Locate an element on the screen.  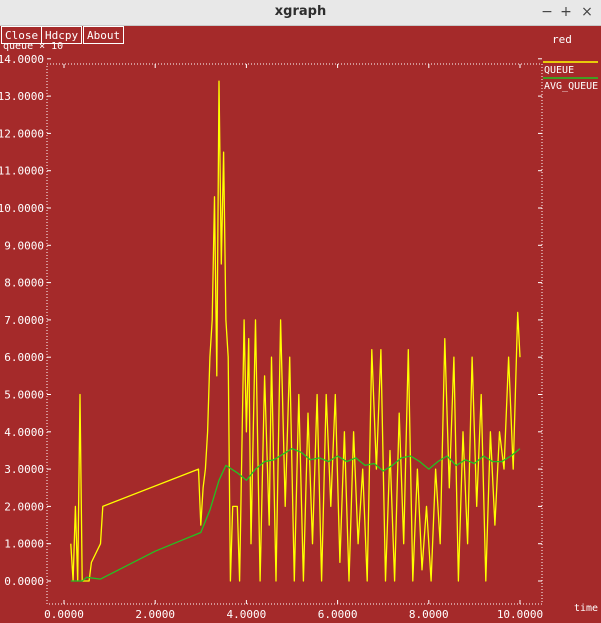
minimize-icon: − is located at coordinates (547, 12).